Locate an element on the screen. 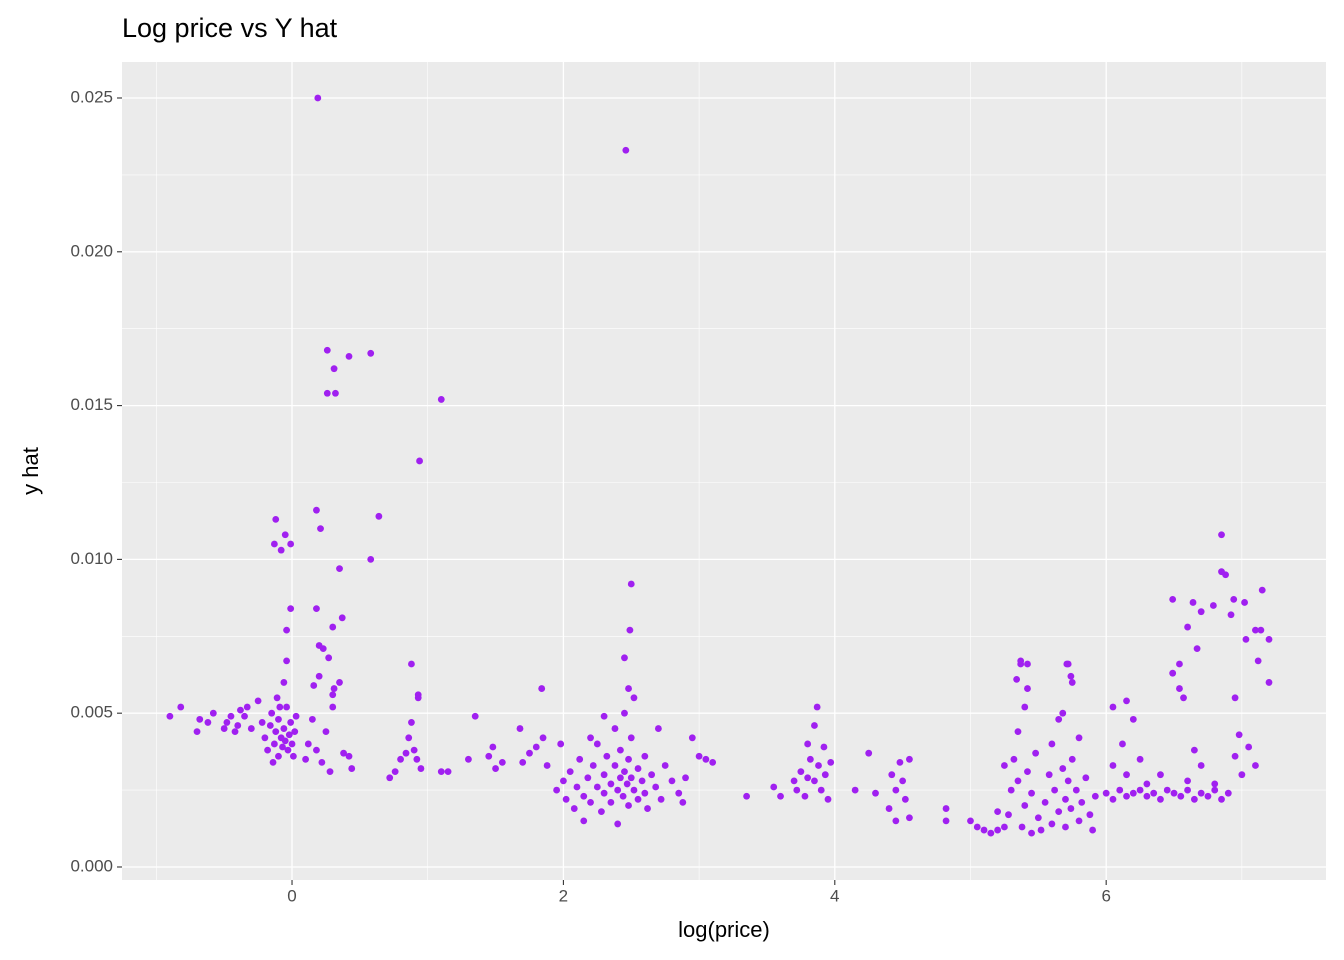  y-tick-label: 0.010 is located at coordinates (91, 558).